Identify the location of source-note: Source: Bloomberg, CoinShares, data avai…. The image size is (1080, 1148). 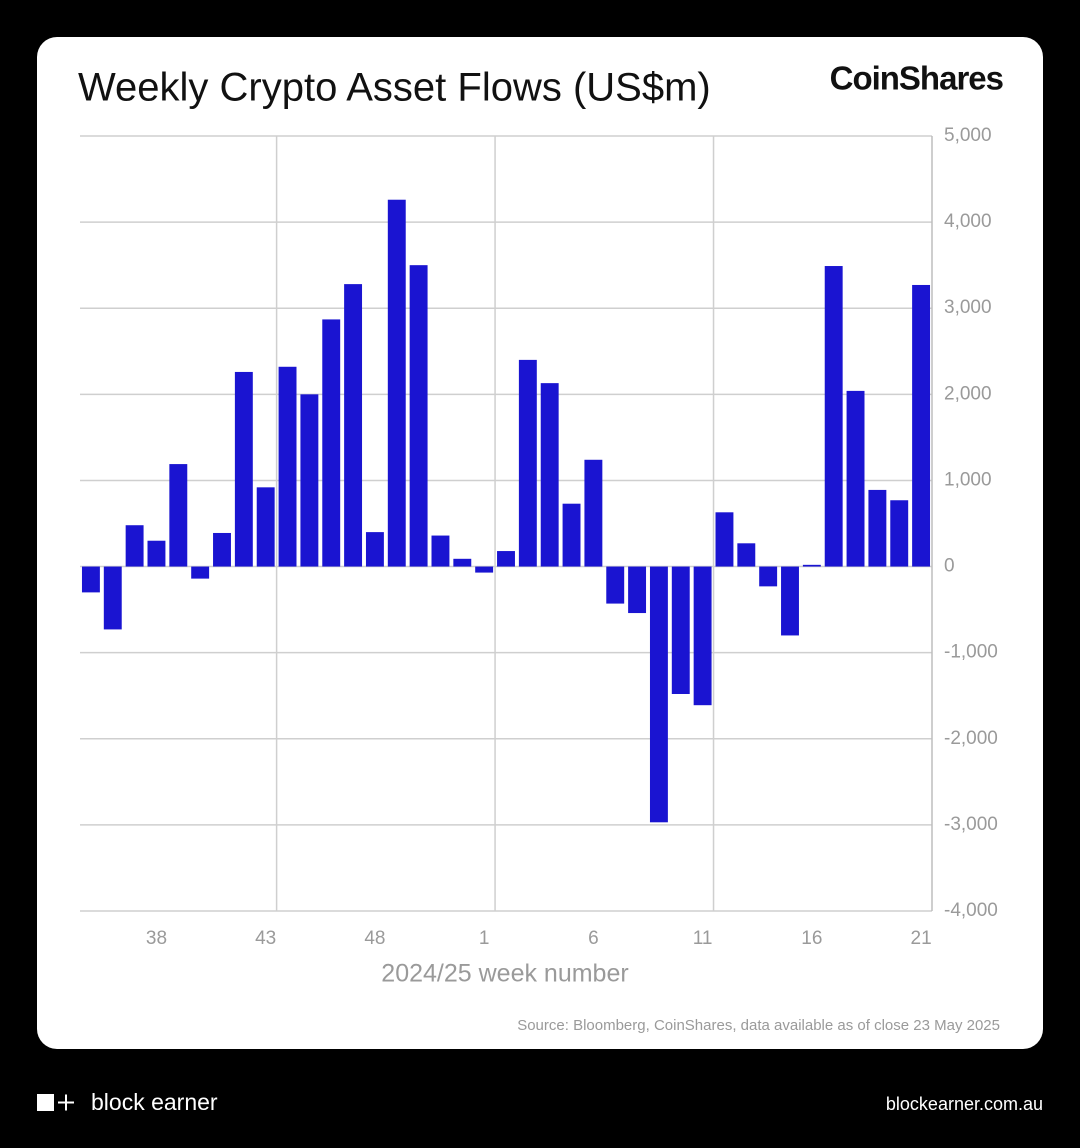
(758, 1025).